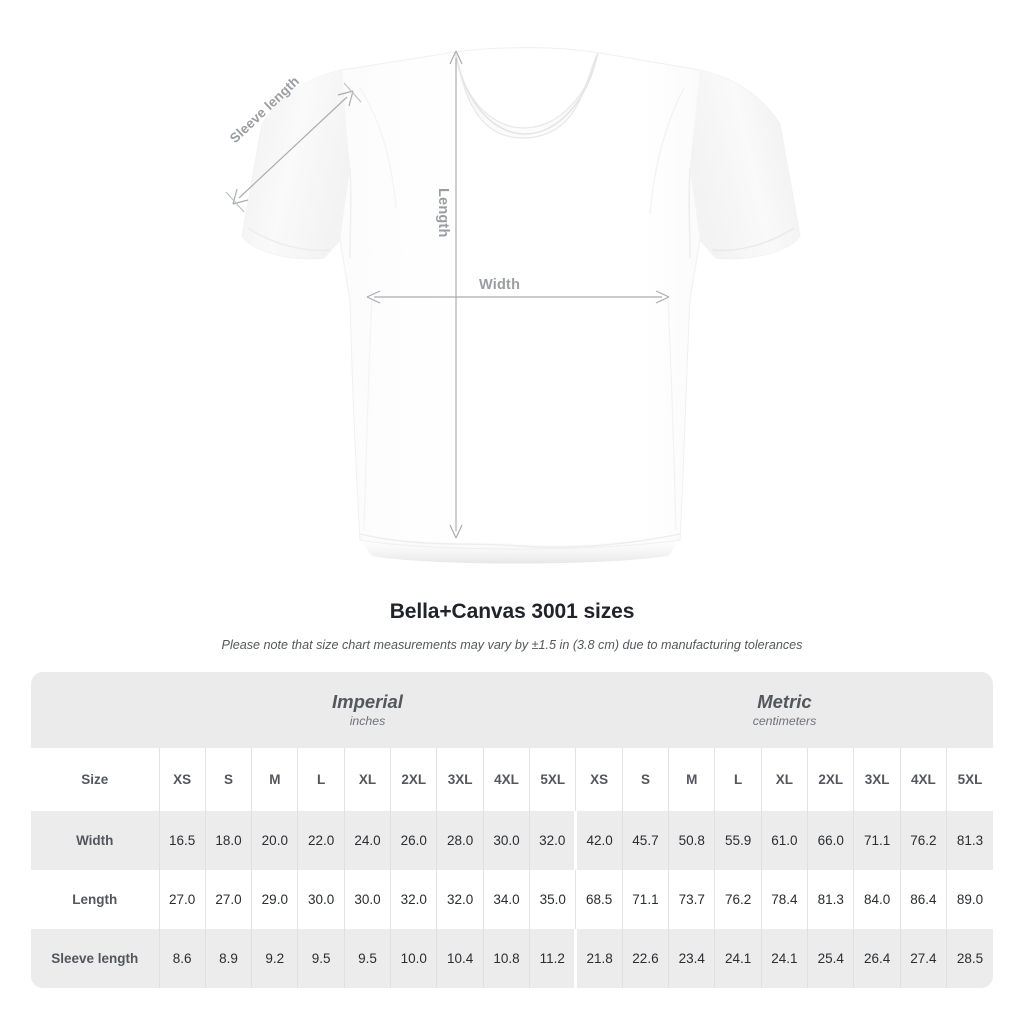  Describe the element at coordinates (182, 958) in the screenshot. I see `cell-sleeve-length-imperial-xs: 8.6` at that location.